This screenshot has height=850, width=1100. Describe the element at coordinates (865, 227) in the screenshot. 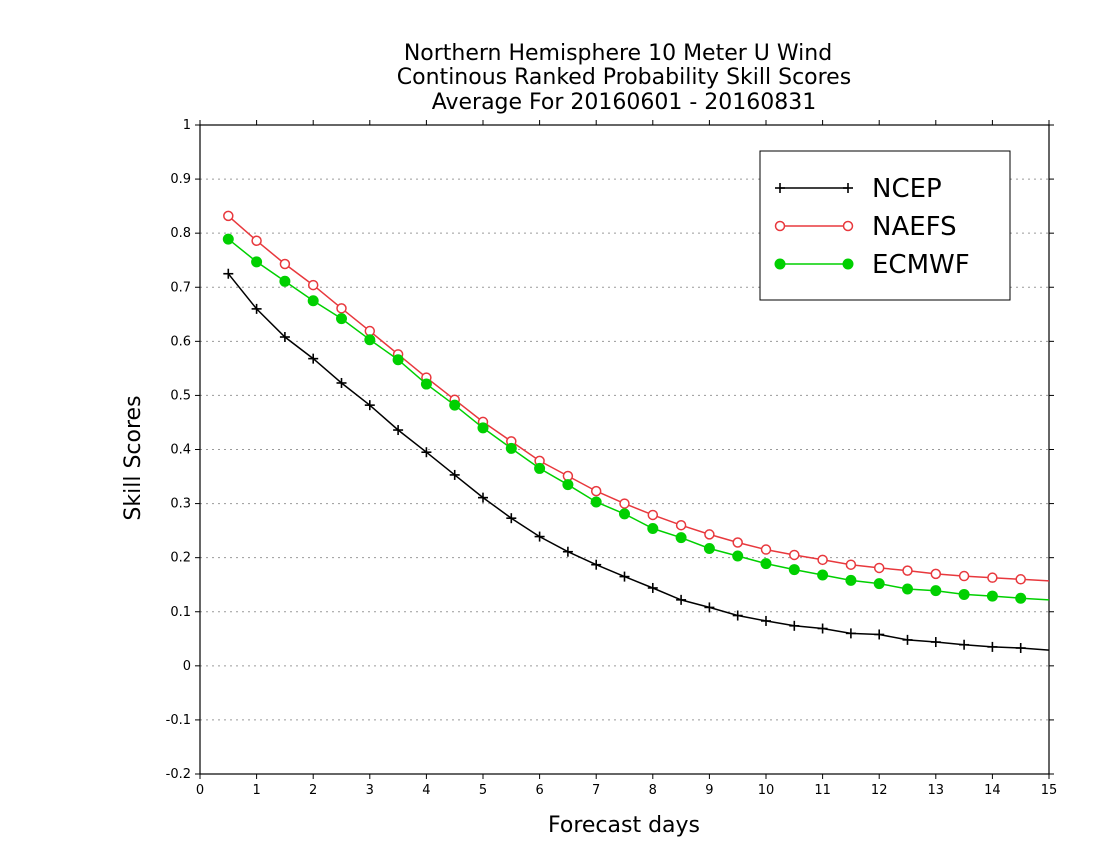

I see `legend-item-naefs: NAEFS` at that location.